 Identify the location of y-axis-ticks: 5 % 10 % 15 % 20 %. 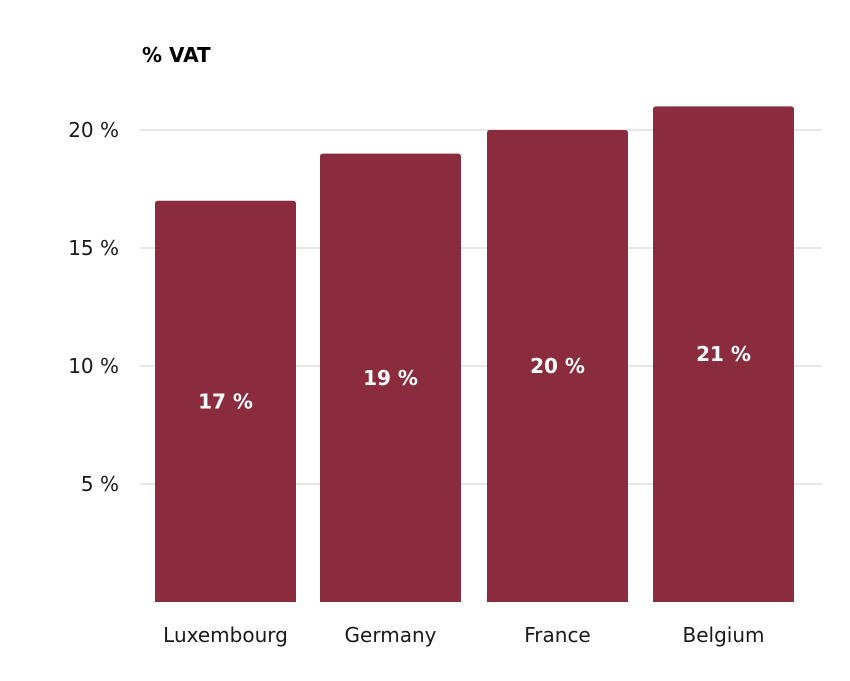
(93, 307).